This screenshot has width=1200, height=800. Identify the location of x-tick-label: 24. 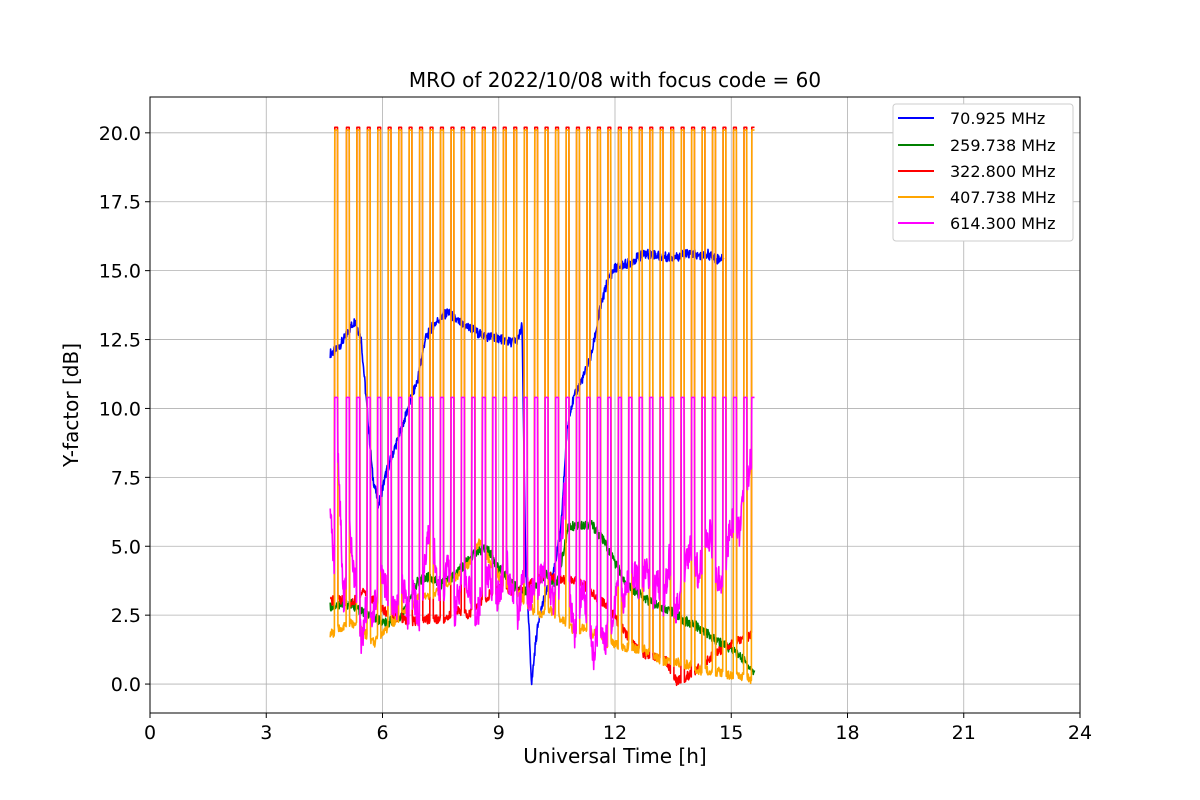
(1080, 733).